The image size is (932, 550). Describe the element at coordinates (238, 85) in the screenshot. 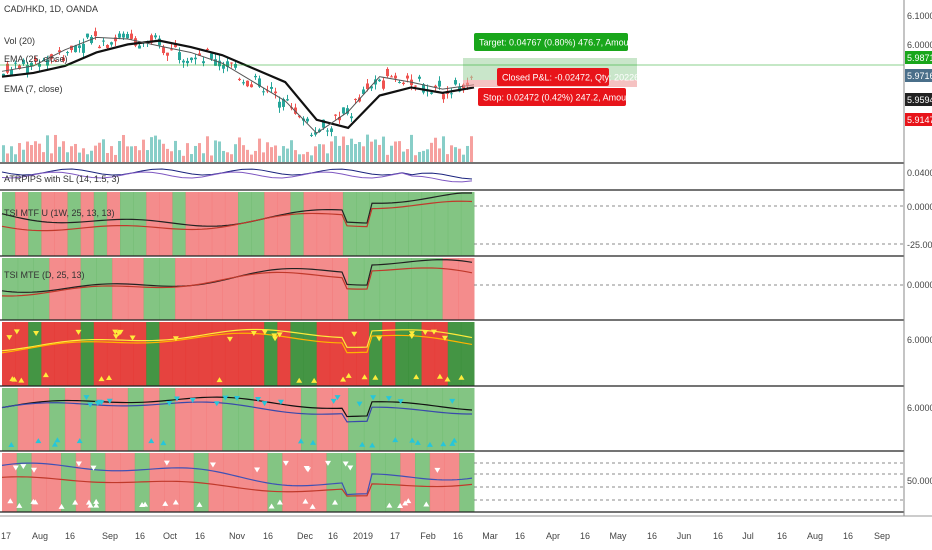

I see `ema-7-line` at that location.